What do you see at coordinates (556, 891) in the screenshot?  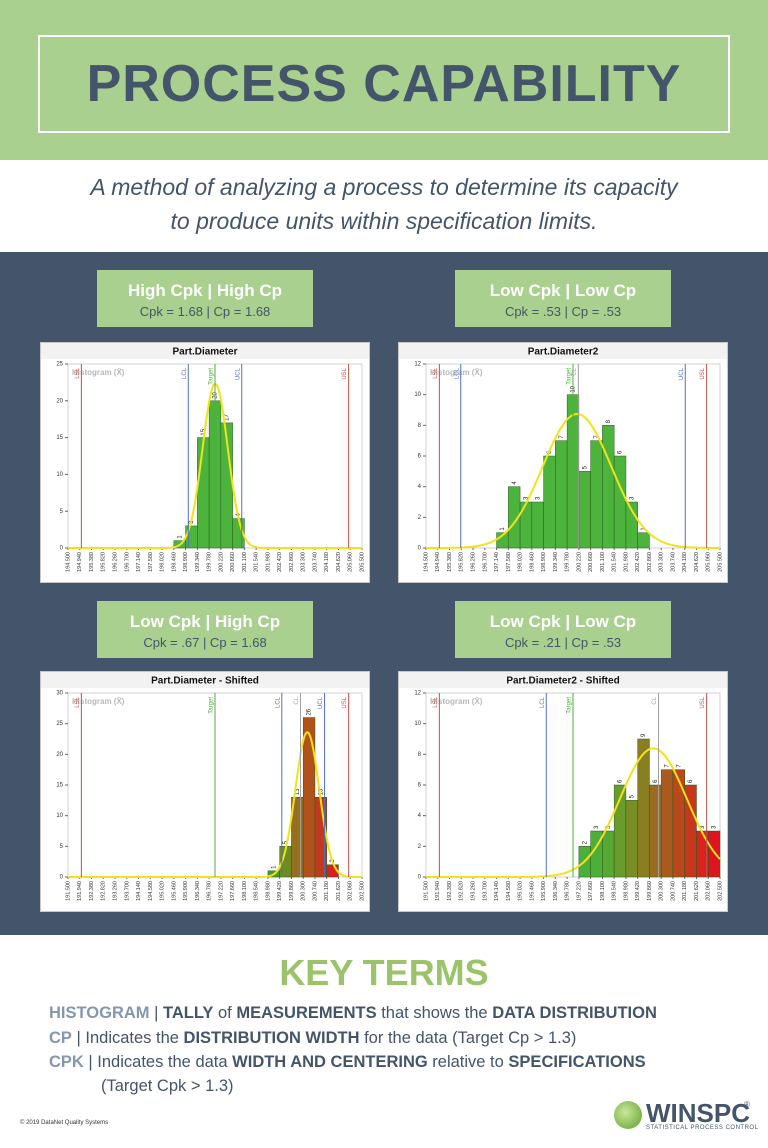 I see `x-tick-label: 196.340` at bounding box center [556, 891].